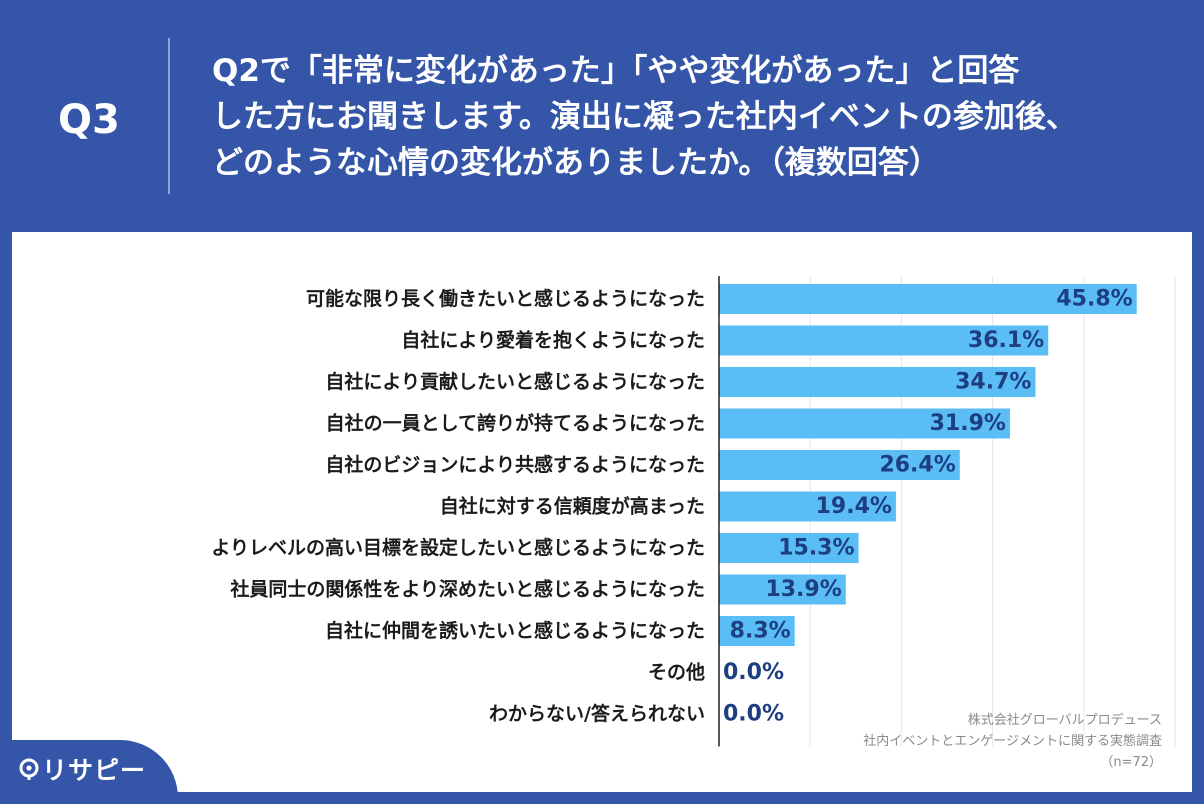  What do you see at coordinates (458, 547) in the screenshot?
I see `category-label: よりレベルの高い目標を設定したいと感じるようになった` at bounding box center [458, 547].